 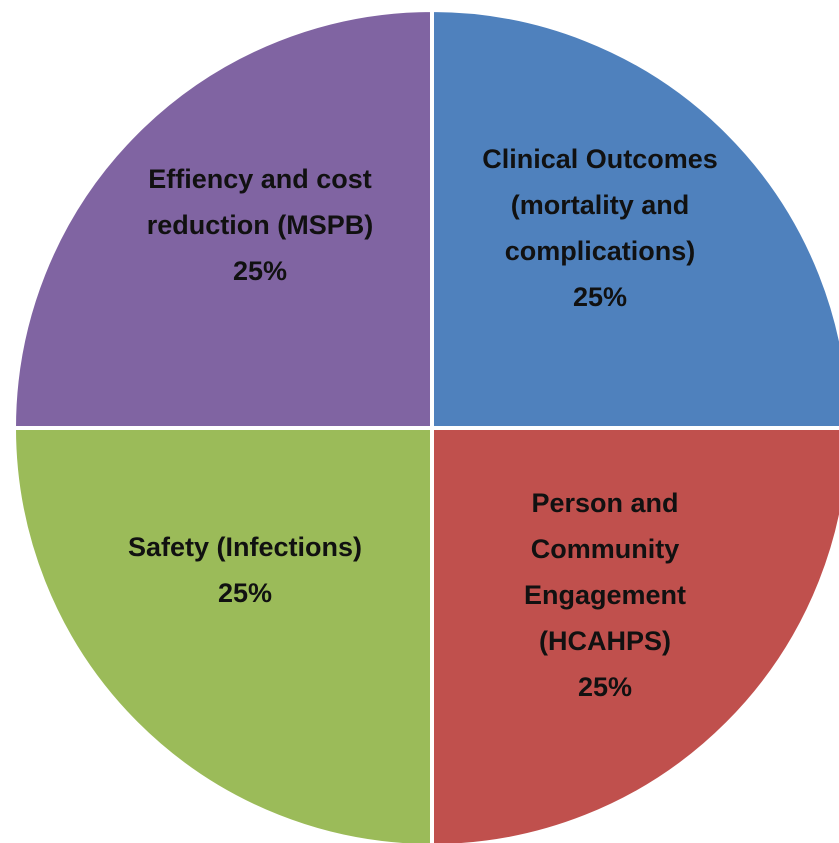 What do you see at coordinates (245, 570) in the screenshot?
I see `slice-label: Safety (Infections) 25%` at bounding box center [245, 570].